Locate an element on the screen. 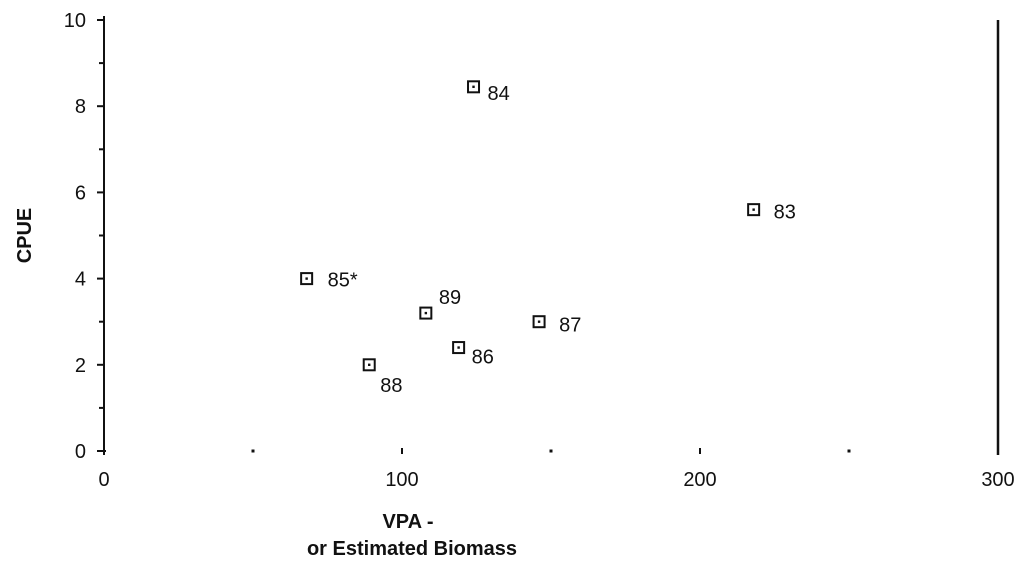 Image resolution: width=1029 pixels, height=574 pixels. x-tick-label: 300 is located at coordinates (997, 480).